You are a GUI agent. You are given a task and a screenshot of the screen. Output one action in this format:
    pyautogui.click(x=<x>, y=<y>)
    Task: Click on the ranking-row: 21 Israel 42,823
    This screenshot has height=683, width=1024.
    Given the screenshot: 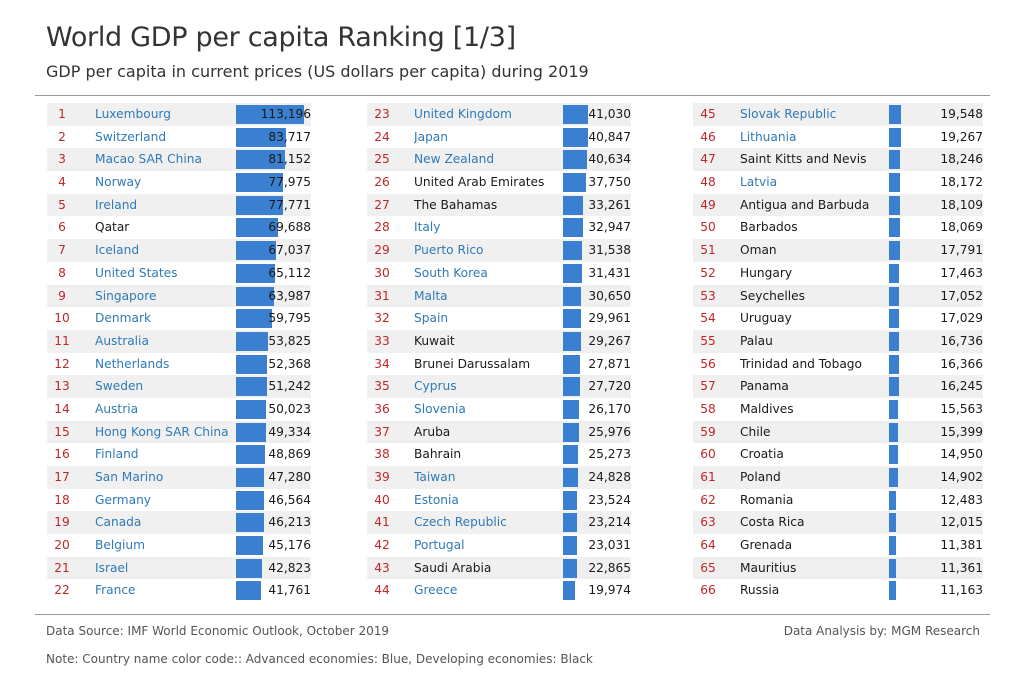 What is the action you would take?
    pyautogui.click(x=179, y=568)
    